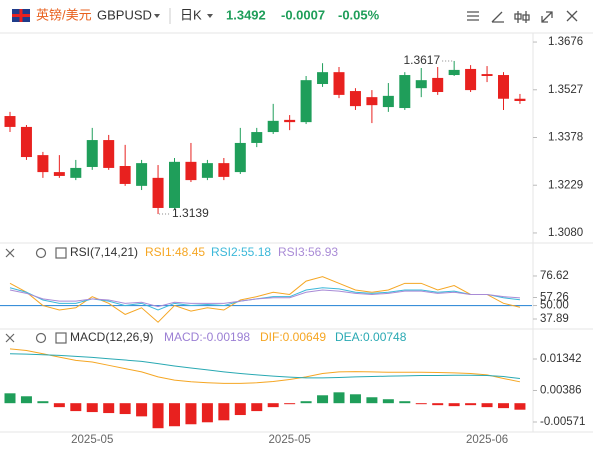 This screenshot has height=452, width=593. Describe the element at coordinates (561, 391) in the screenshot. I see `y-tick-label: 0.00386` at that location.